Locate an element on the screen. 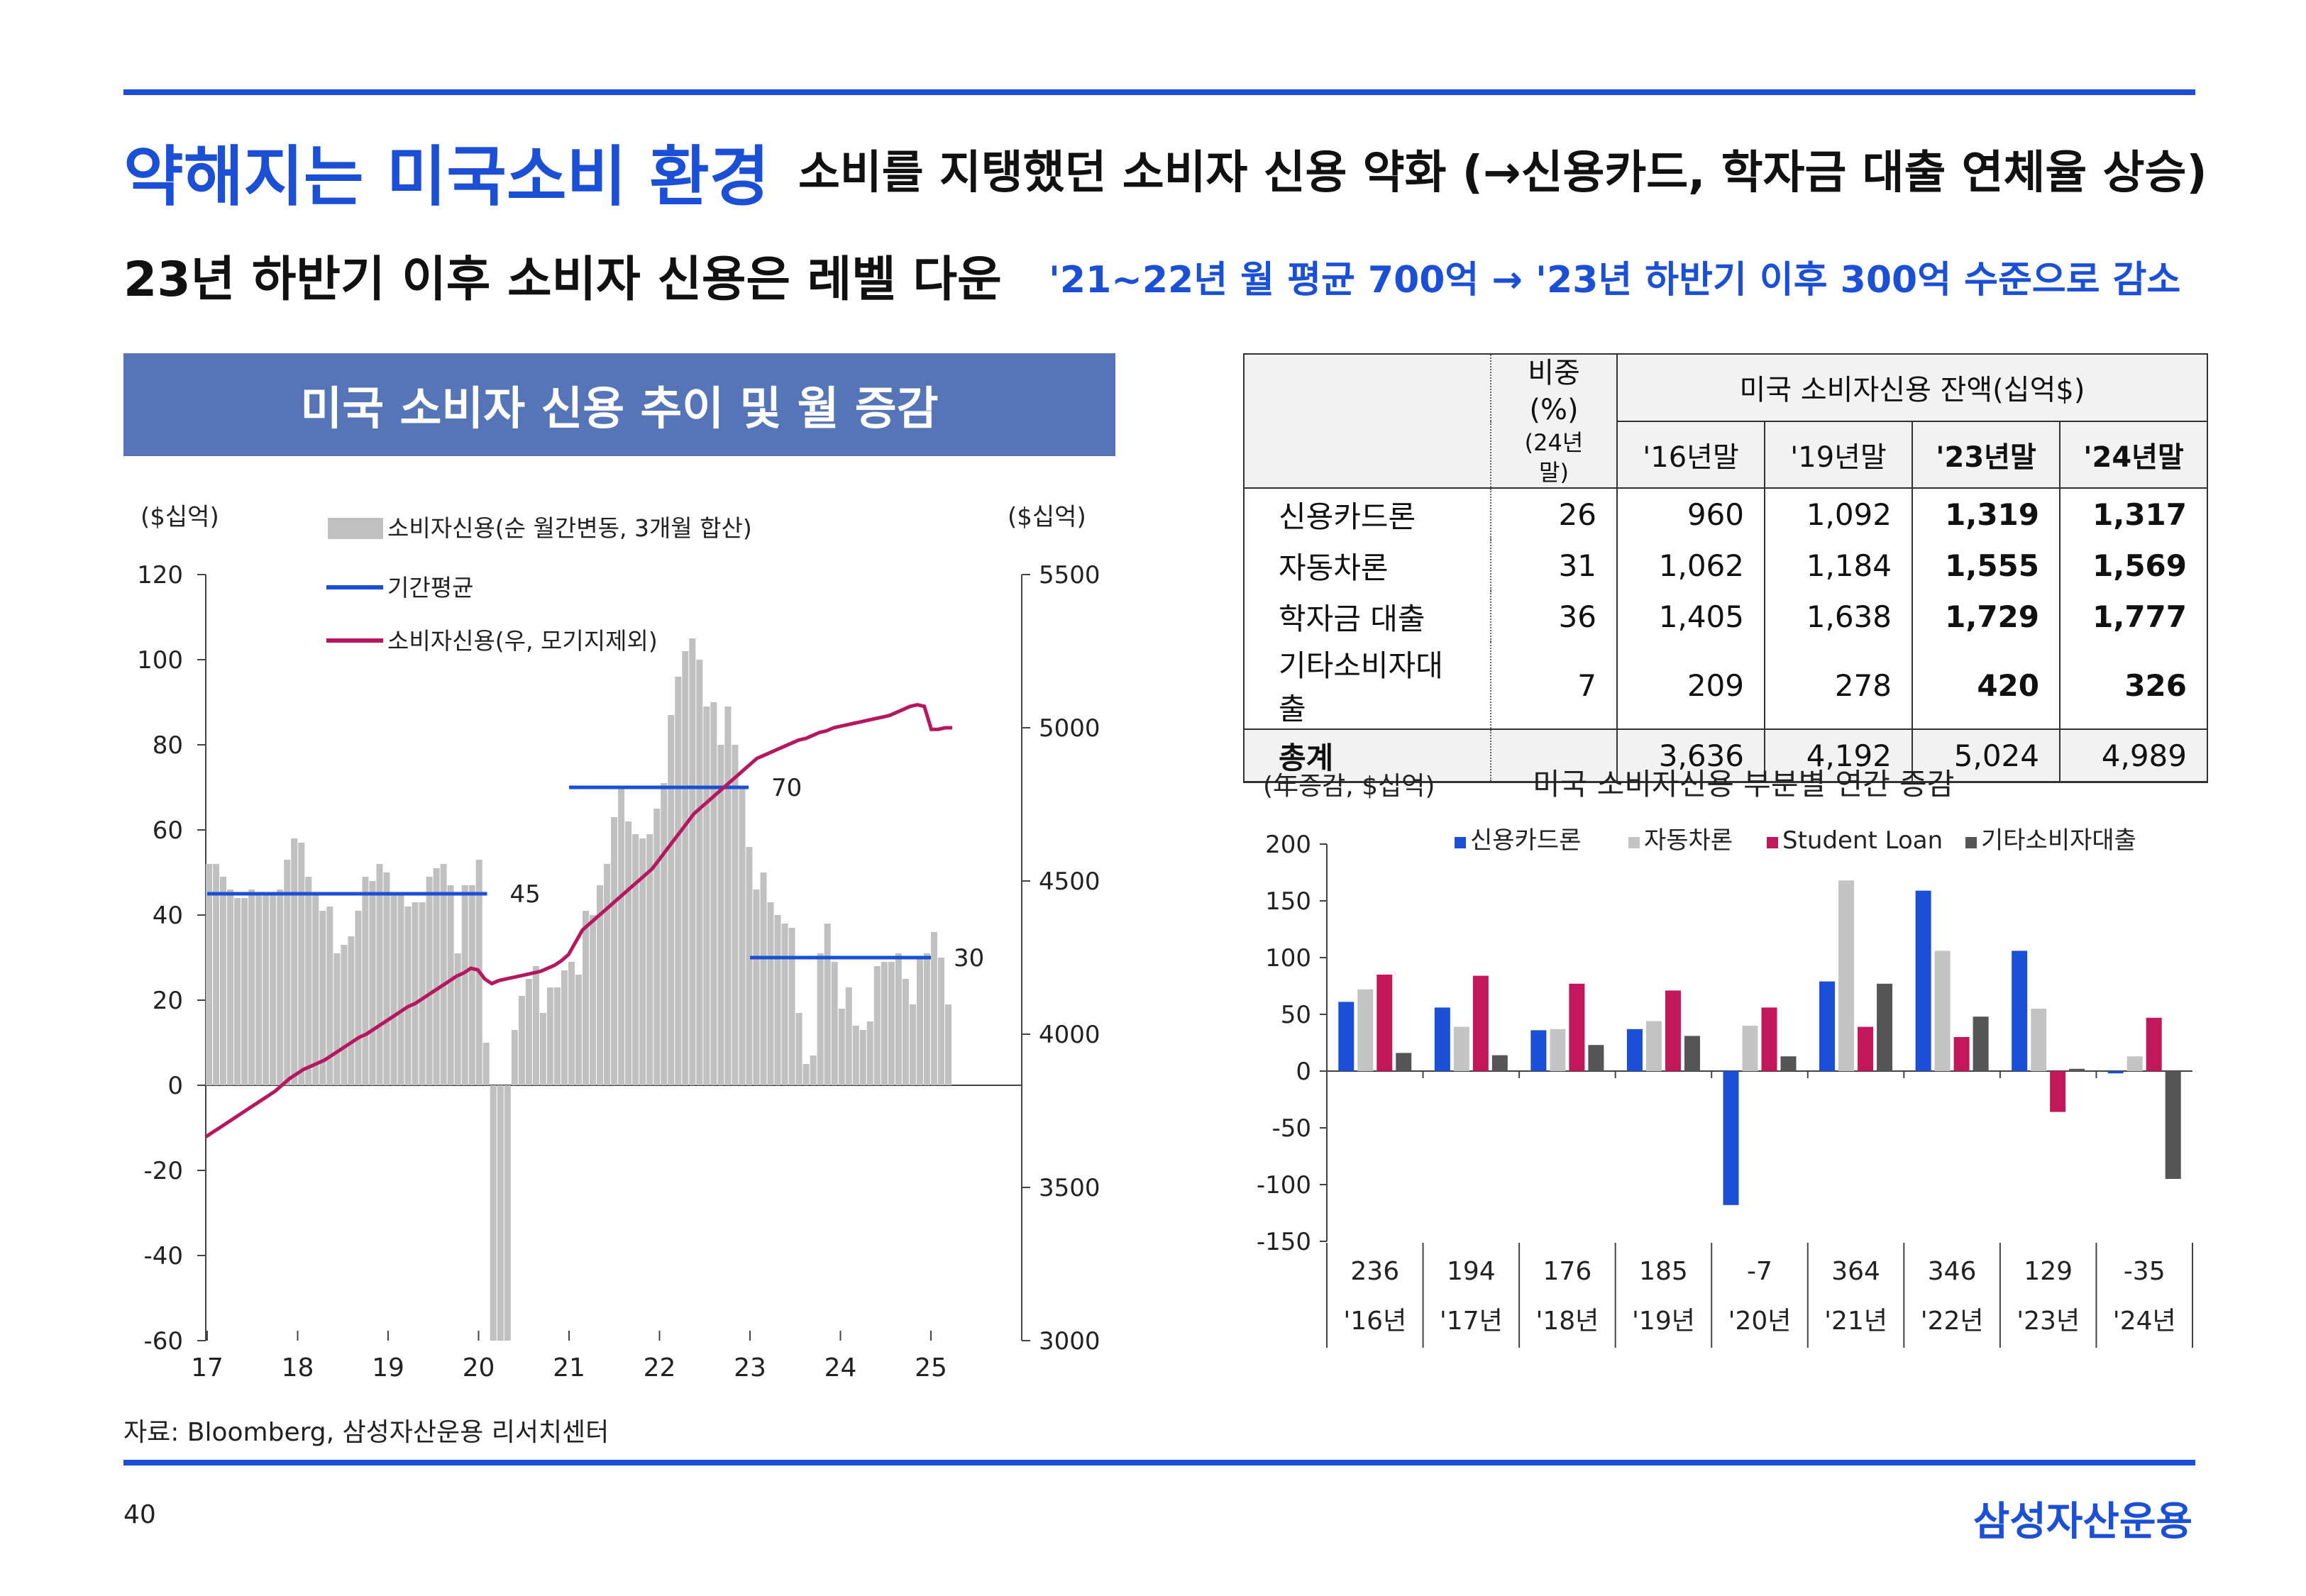 The height and width of the screenshot is (1596, 2306). left-tick-label: 20 is located at coordinates (168, 1001).